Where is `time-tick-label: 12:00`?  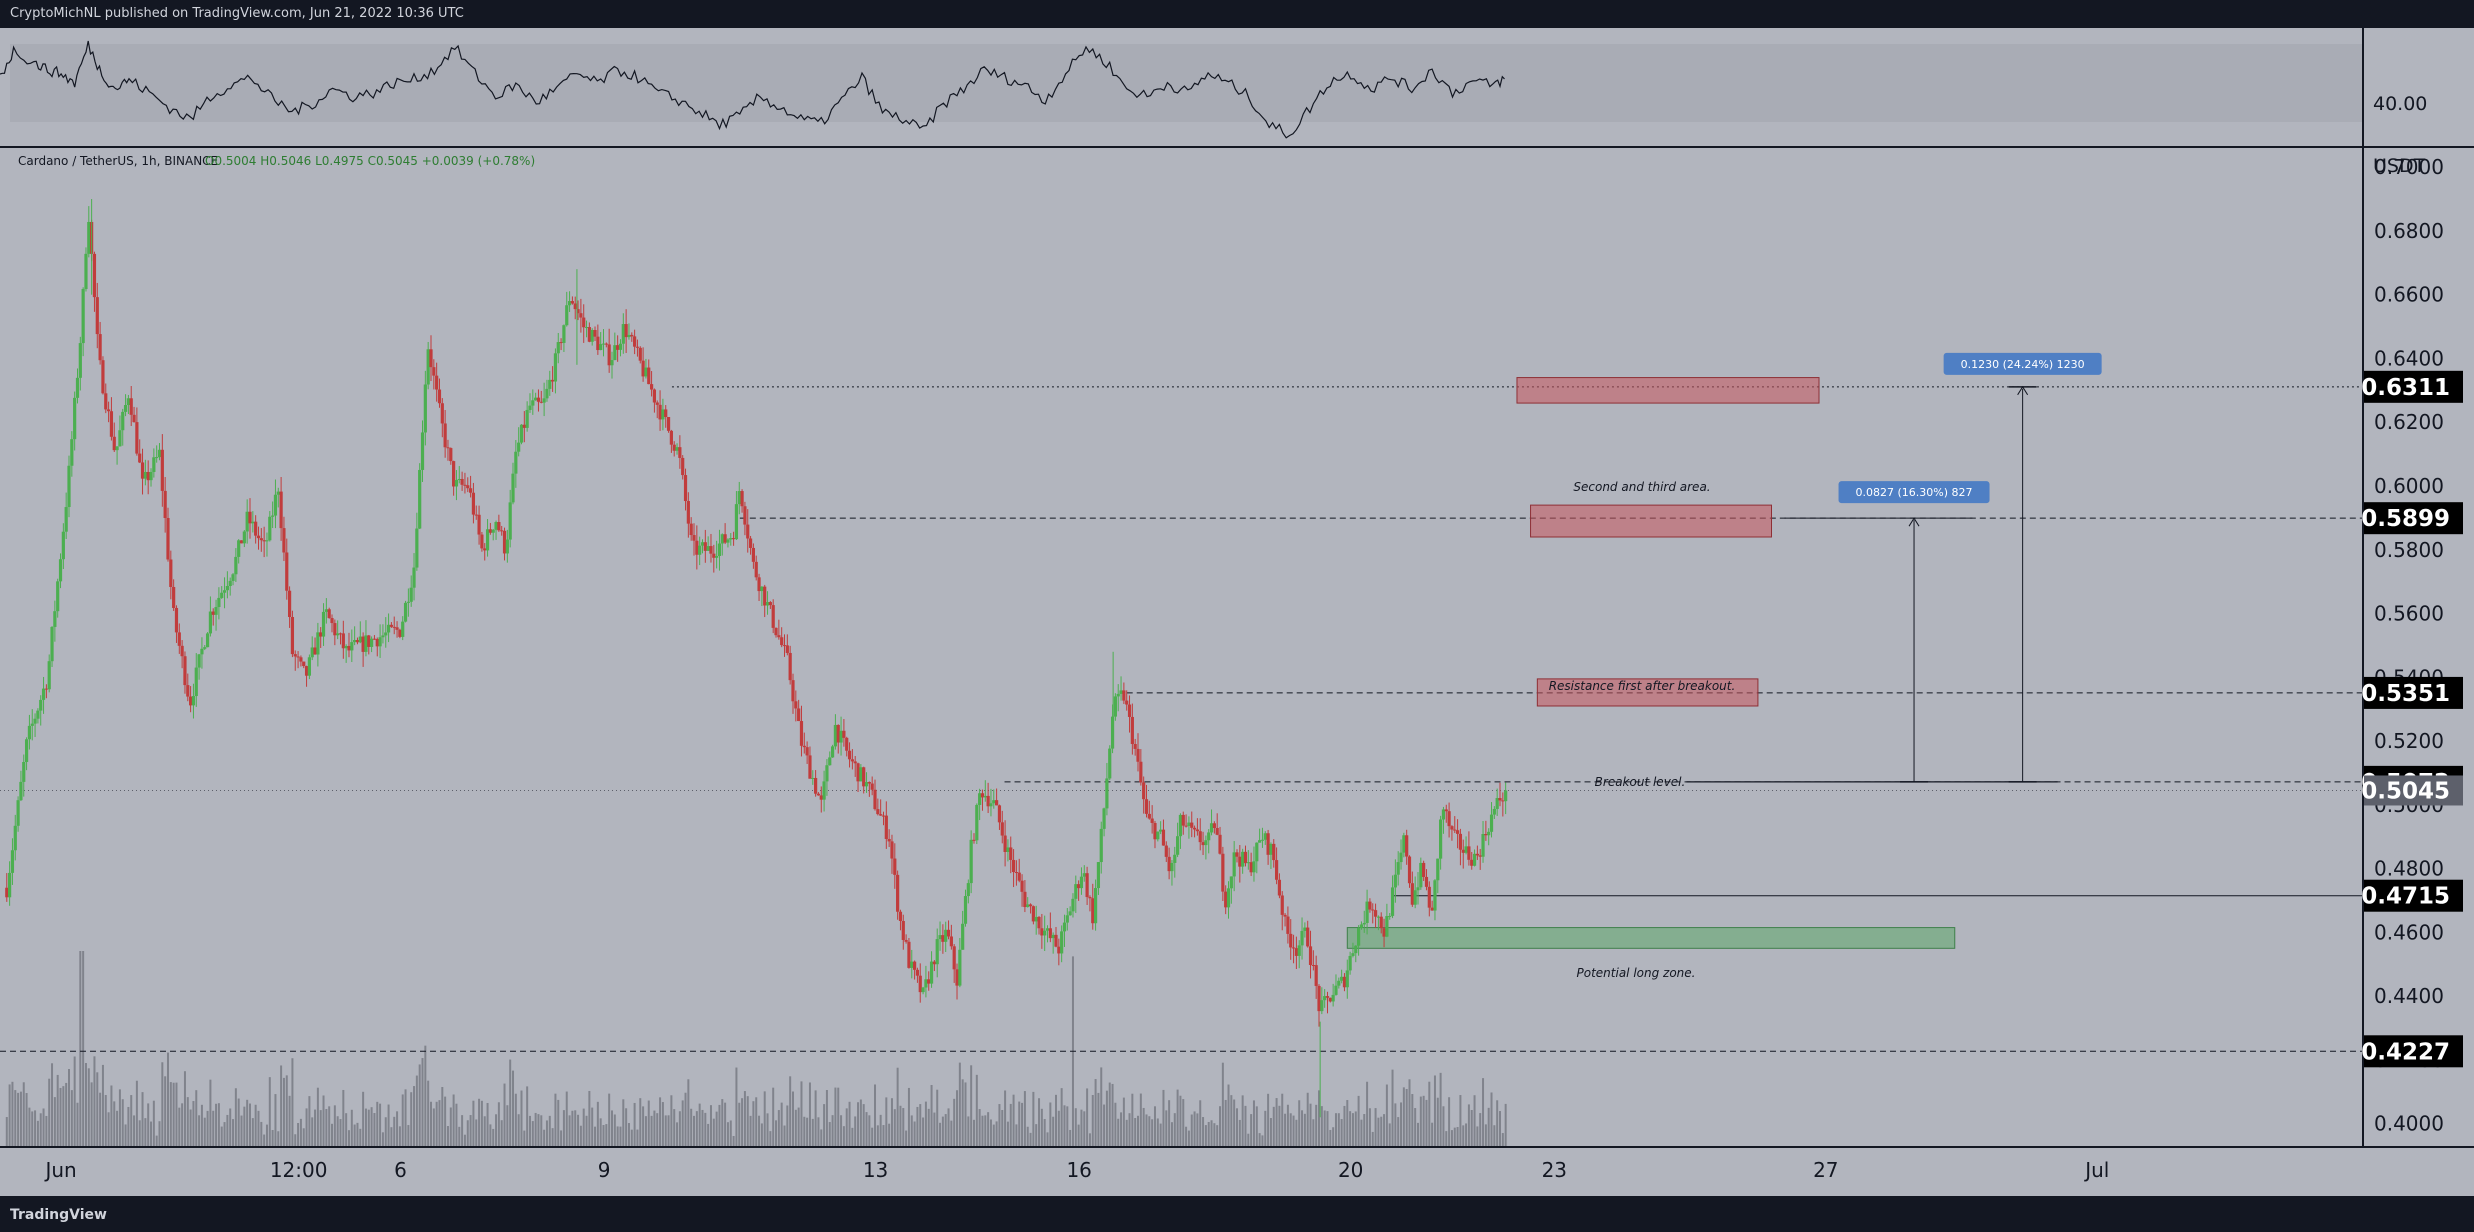 time-tick-label: 12:00 is located at coordinates (299, 1170).